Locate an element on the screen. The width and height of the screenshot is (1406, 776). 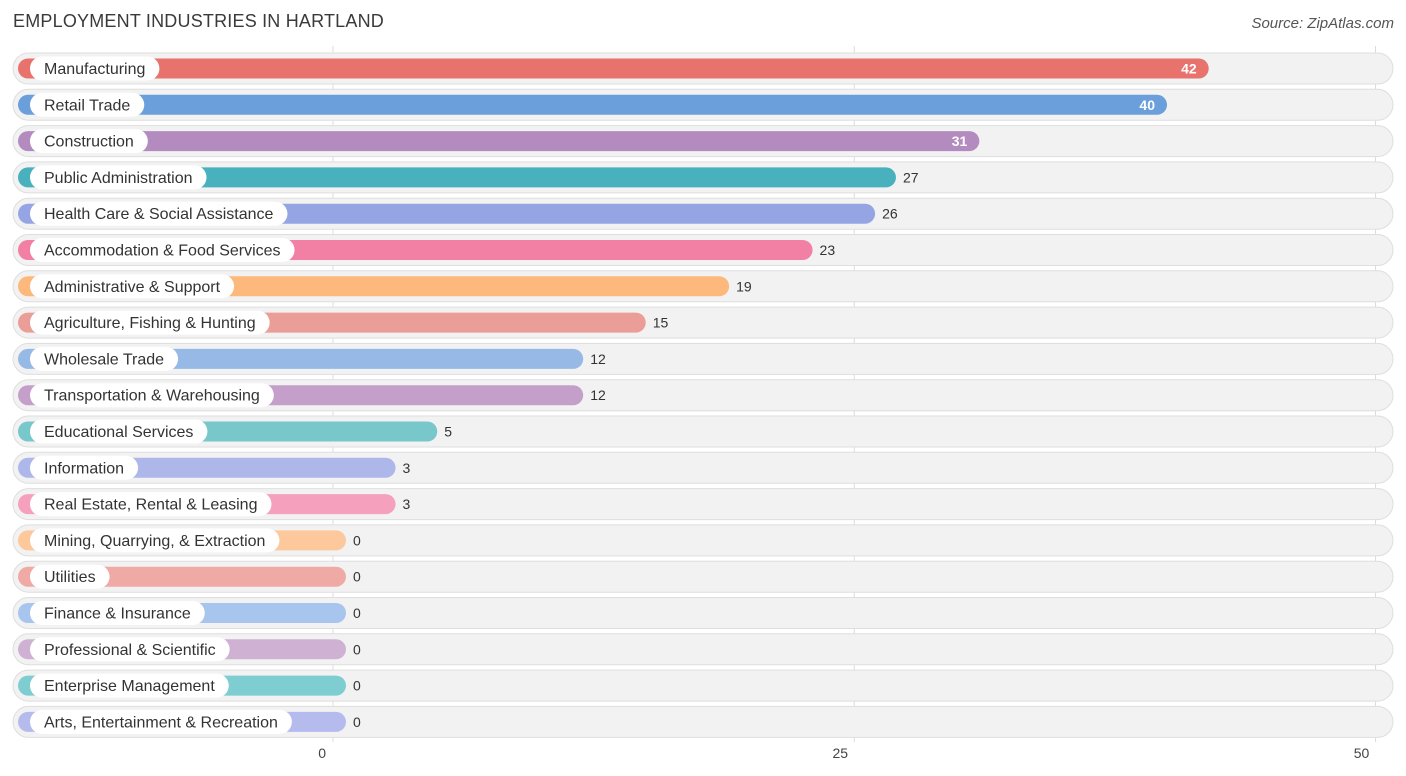
category-label: Health Care & Social Assistance is located at coordinates (159, 214).